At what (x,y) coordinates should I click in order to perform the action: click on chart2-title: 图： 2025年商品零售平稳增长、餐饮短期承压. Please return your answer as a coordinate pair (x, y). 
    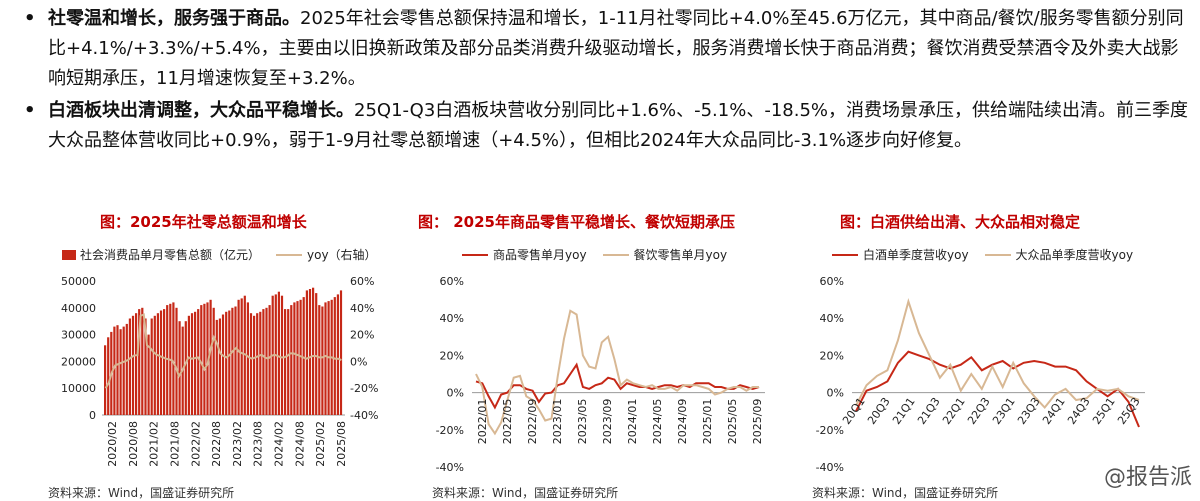
    Looking at the image, I should click on (576, 222).